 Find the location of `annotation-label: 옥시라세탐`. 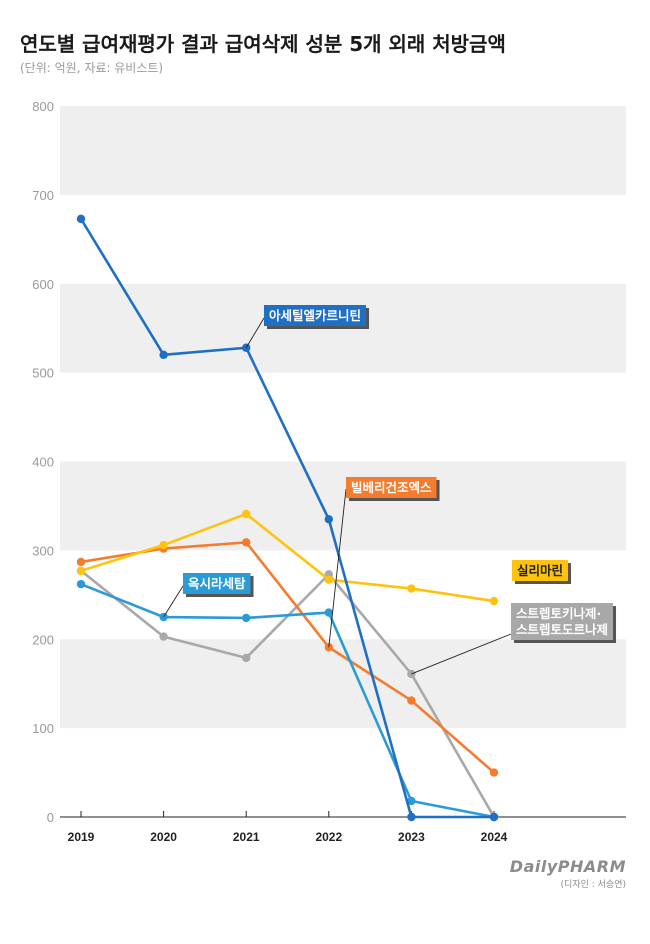

annotation-label: 옥시라세탐 is located at coordinates (217, 583).